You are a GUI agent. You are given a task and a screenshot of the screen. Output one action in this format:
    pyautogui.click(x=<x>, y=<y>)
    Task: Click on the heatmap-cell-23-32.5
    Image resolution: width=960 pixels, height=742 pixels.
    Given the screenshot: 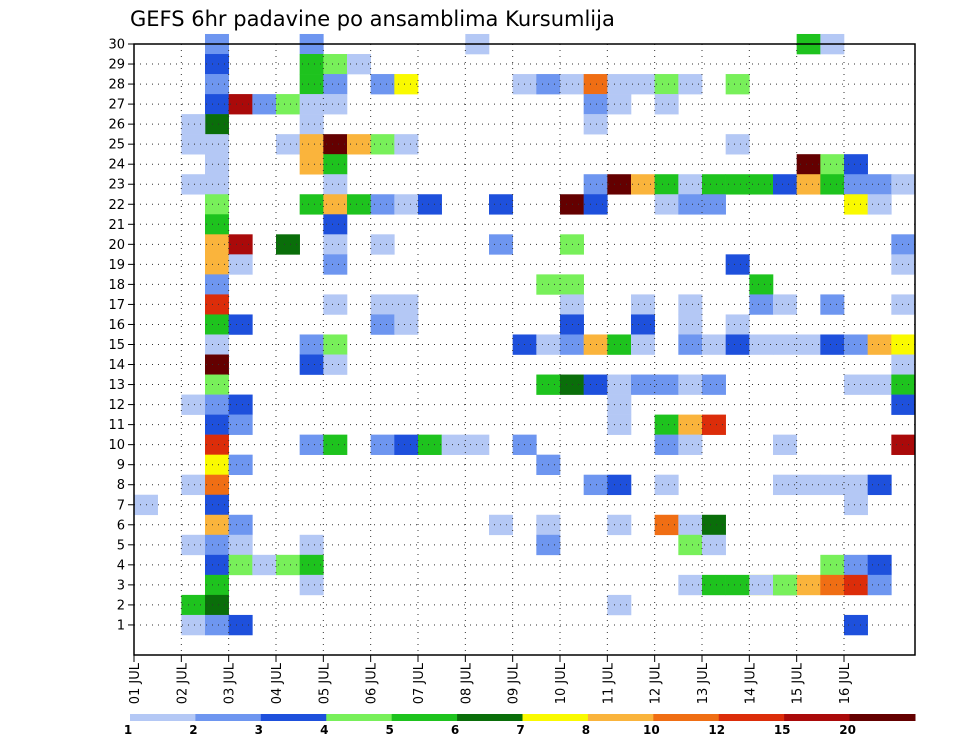 What is the action you would take?
    pyautogui.click(x=903, y=184)
    